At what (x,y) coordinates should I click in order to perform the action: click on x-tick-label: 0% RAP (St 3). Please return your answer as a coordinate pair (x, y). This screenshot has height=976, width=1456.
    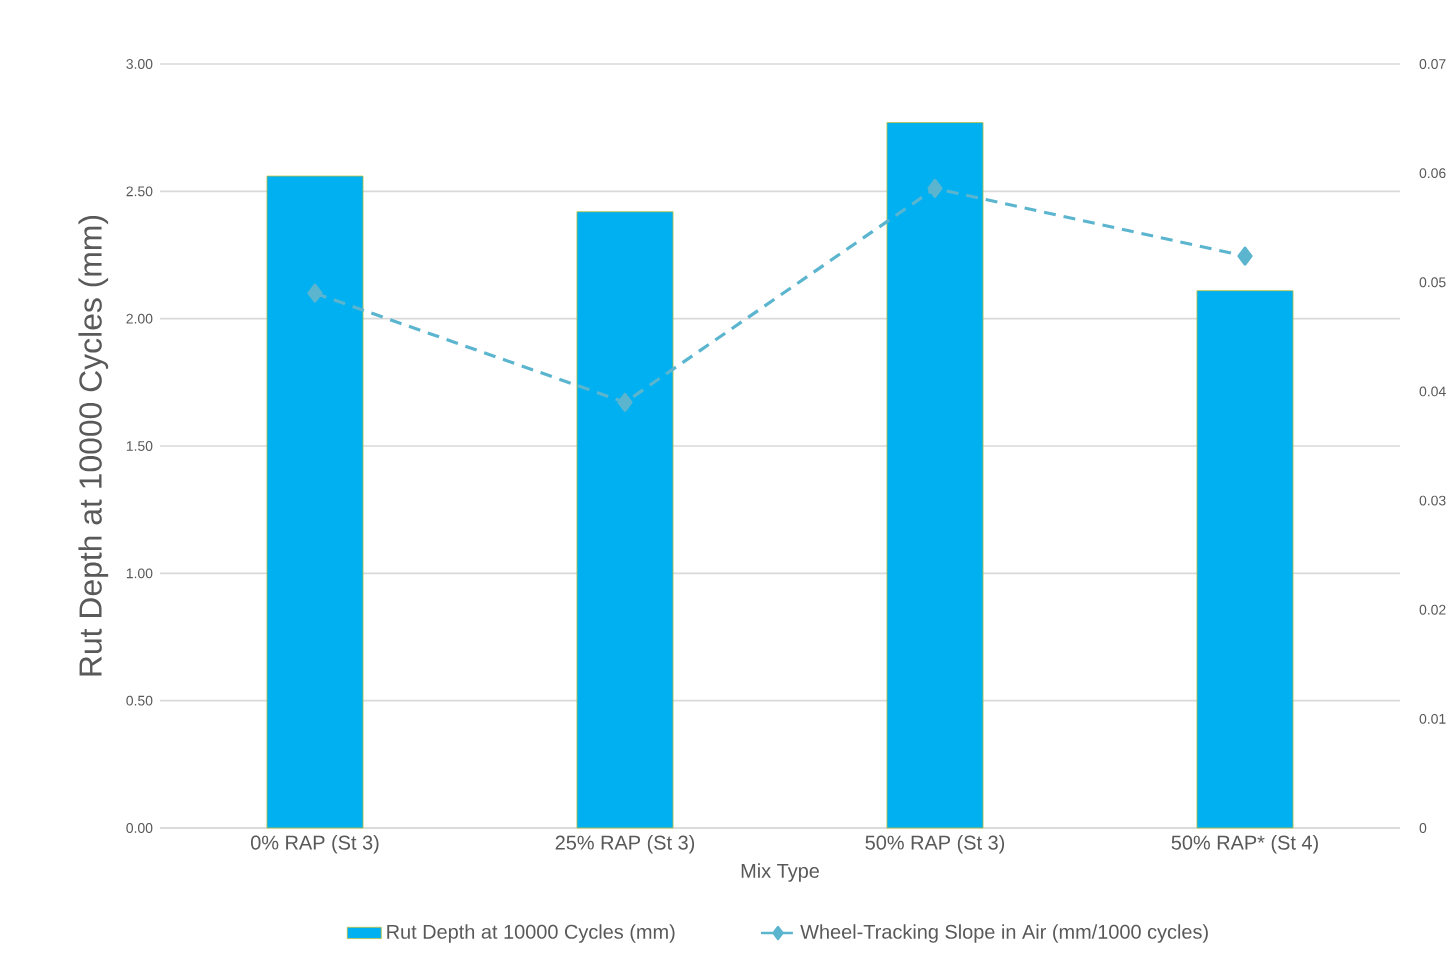
    Looking at the image, I should click on (315, 844).